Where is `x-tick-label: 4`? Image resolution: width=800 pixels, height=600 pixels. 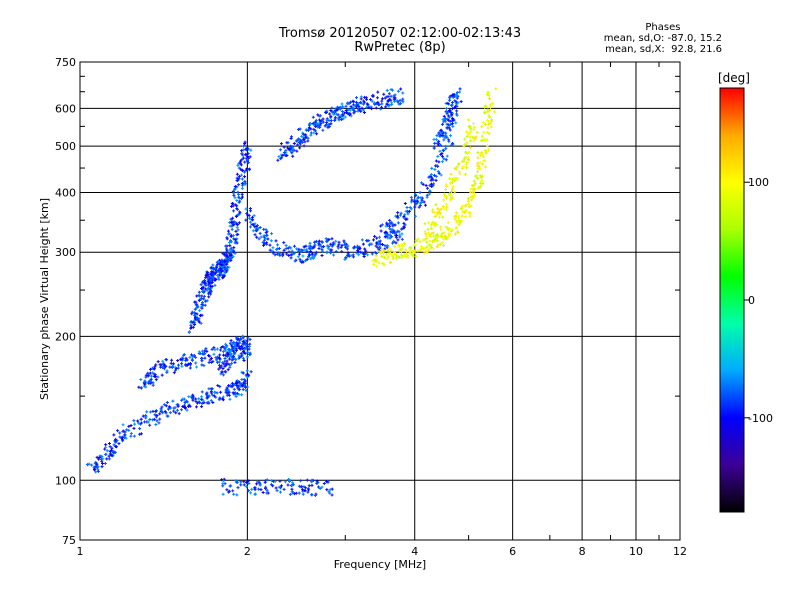
x-tick-label: 4 is located at coordinates (414, 551).